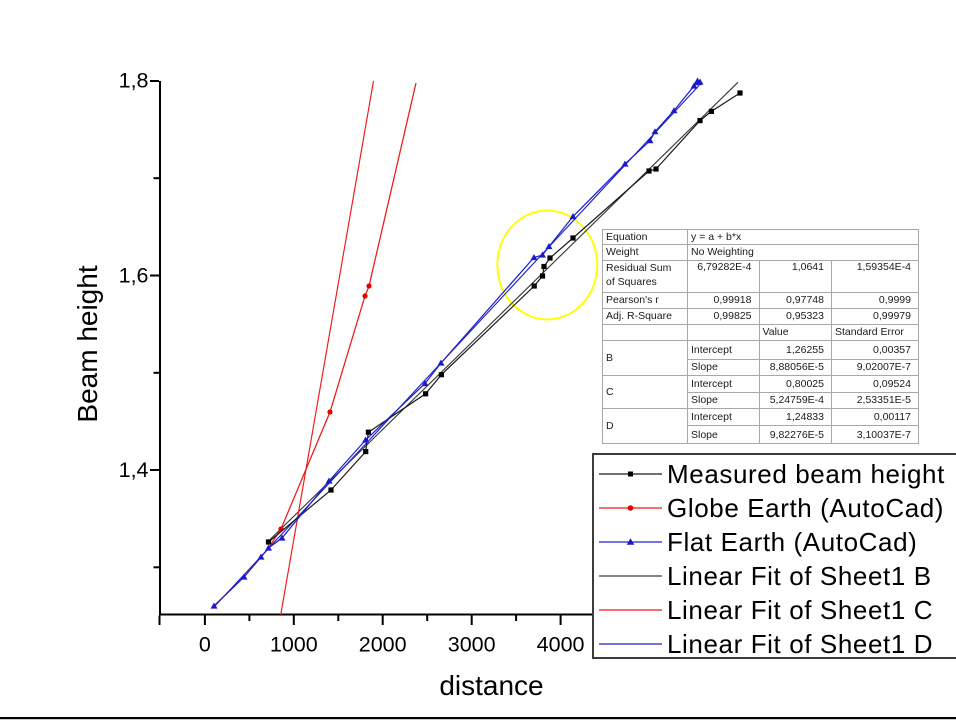 The image size is (956, 720). I want to click on svg-text: 3000, so click(472, 645).